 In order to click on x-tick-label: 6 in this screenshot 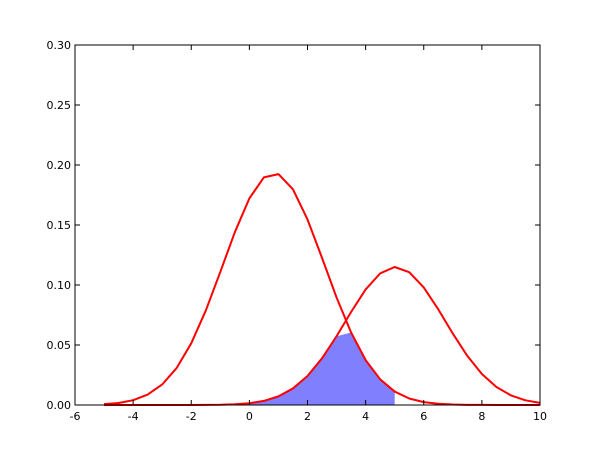, I will do `click(423, 416)`.